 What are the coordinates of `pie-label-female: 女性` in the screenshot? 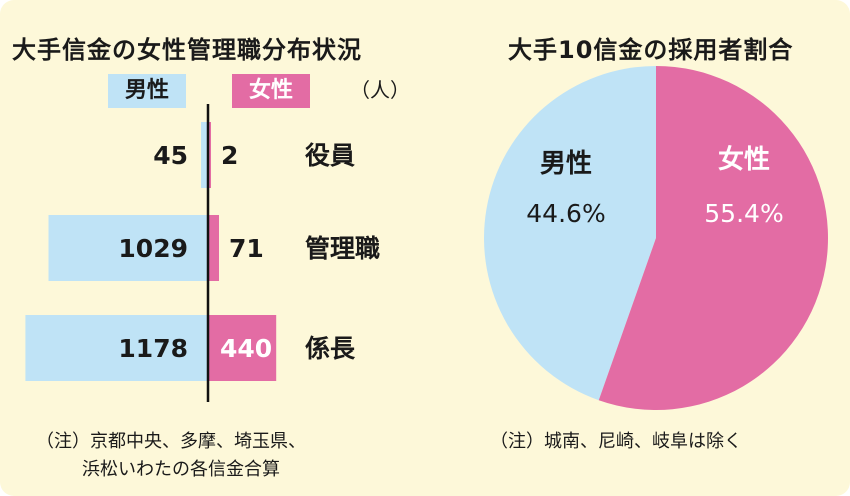 It's located at (744, 159).